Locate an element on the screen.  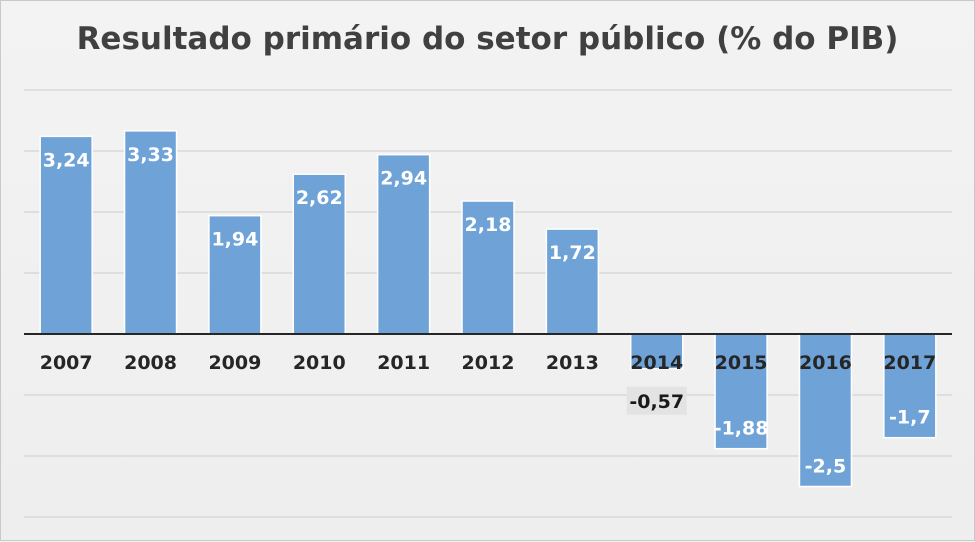
category-label: 2007 is located at coordinates (66, 363).